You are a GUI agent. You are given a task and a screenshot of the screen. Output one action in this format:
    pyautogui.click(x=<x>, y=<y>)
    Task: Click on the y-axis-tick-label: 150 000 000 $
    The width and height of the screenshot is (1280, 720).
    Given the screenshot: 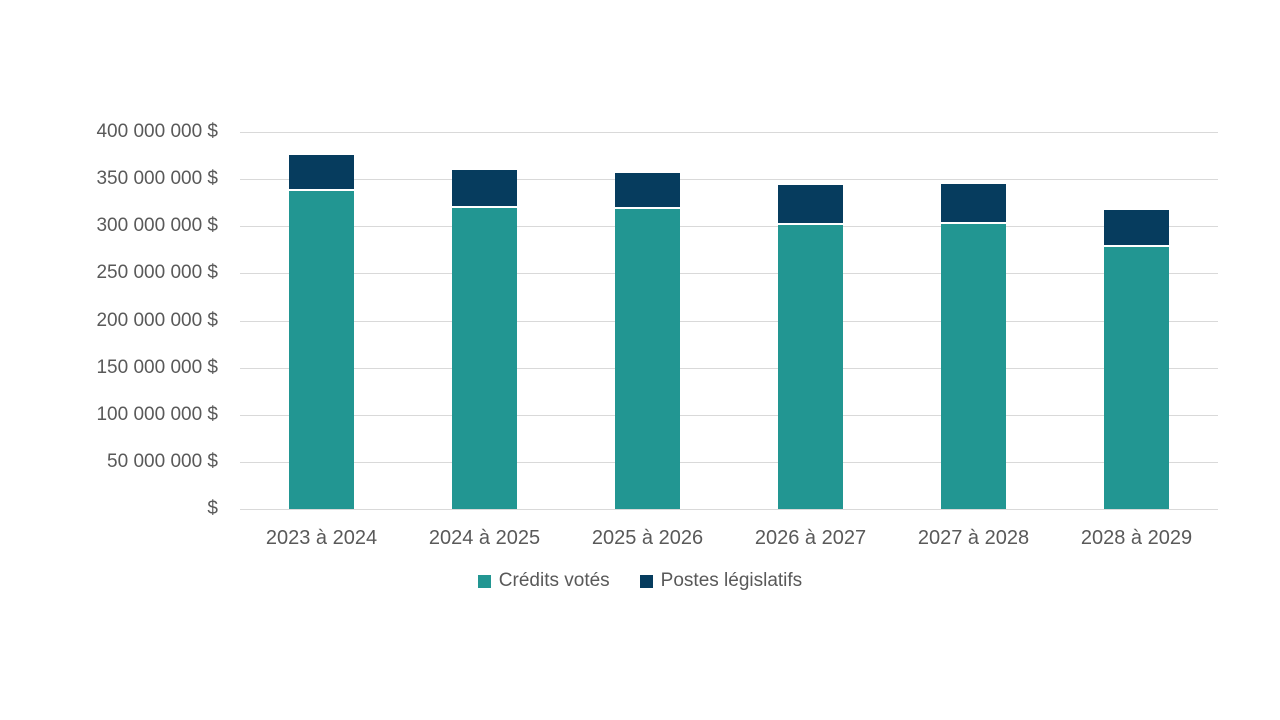 What is the action you would take?
    pyautogui.click(x=157, y=367)
    